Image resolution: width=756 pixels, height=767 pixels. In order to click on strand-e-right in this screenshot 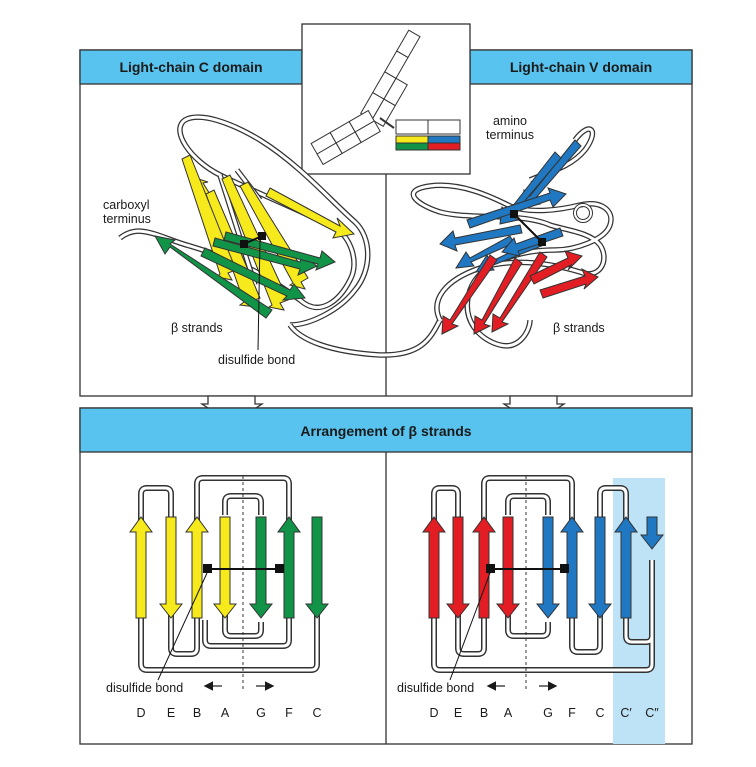, I will do `click(458, 567)`.